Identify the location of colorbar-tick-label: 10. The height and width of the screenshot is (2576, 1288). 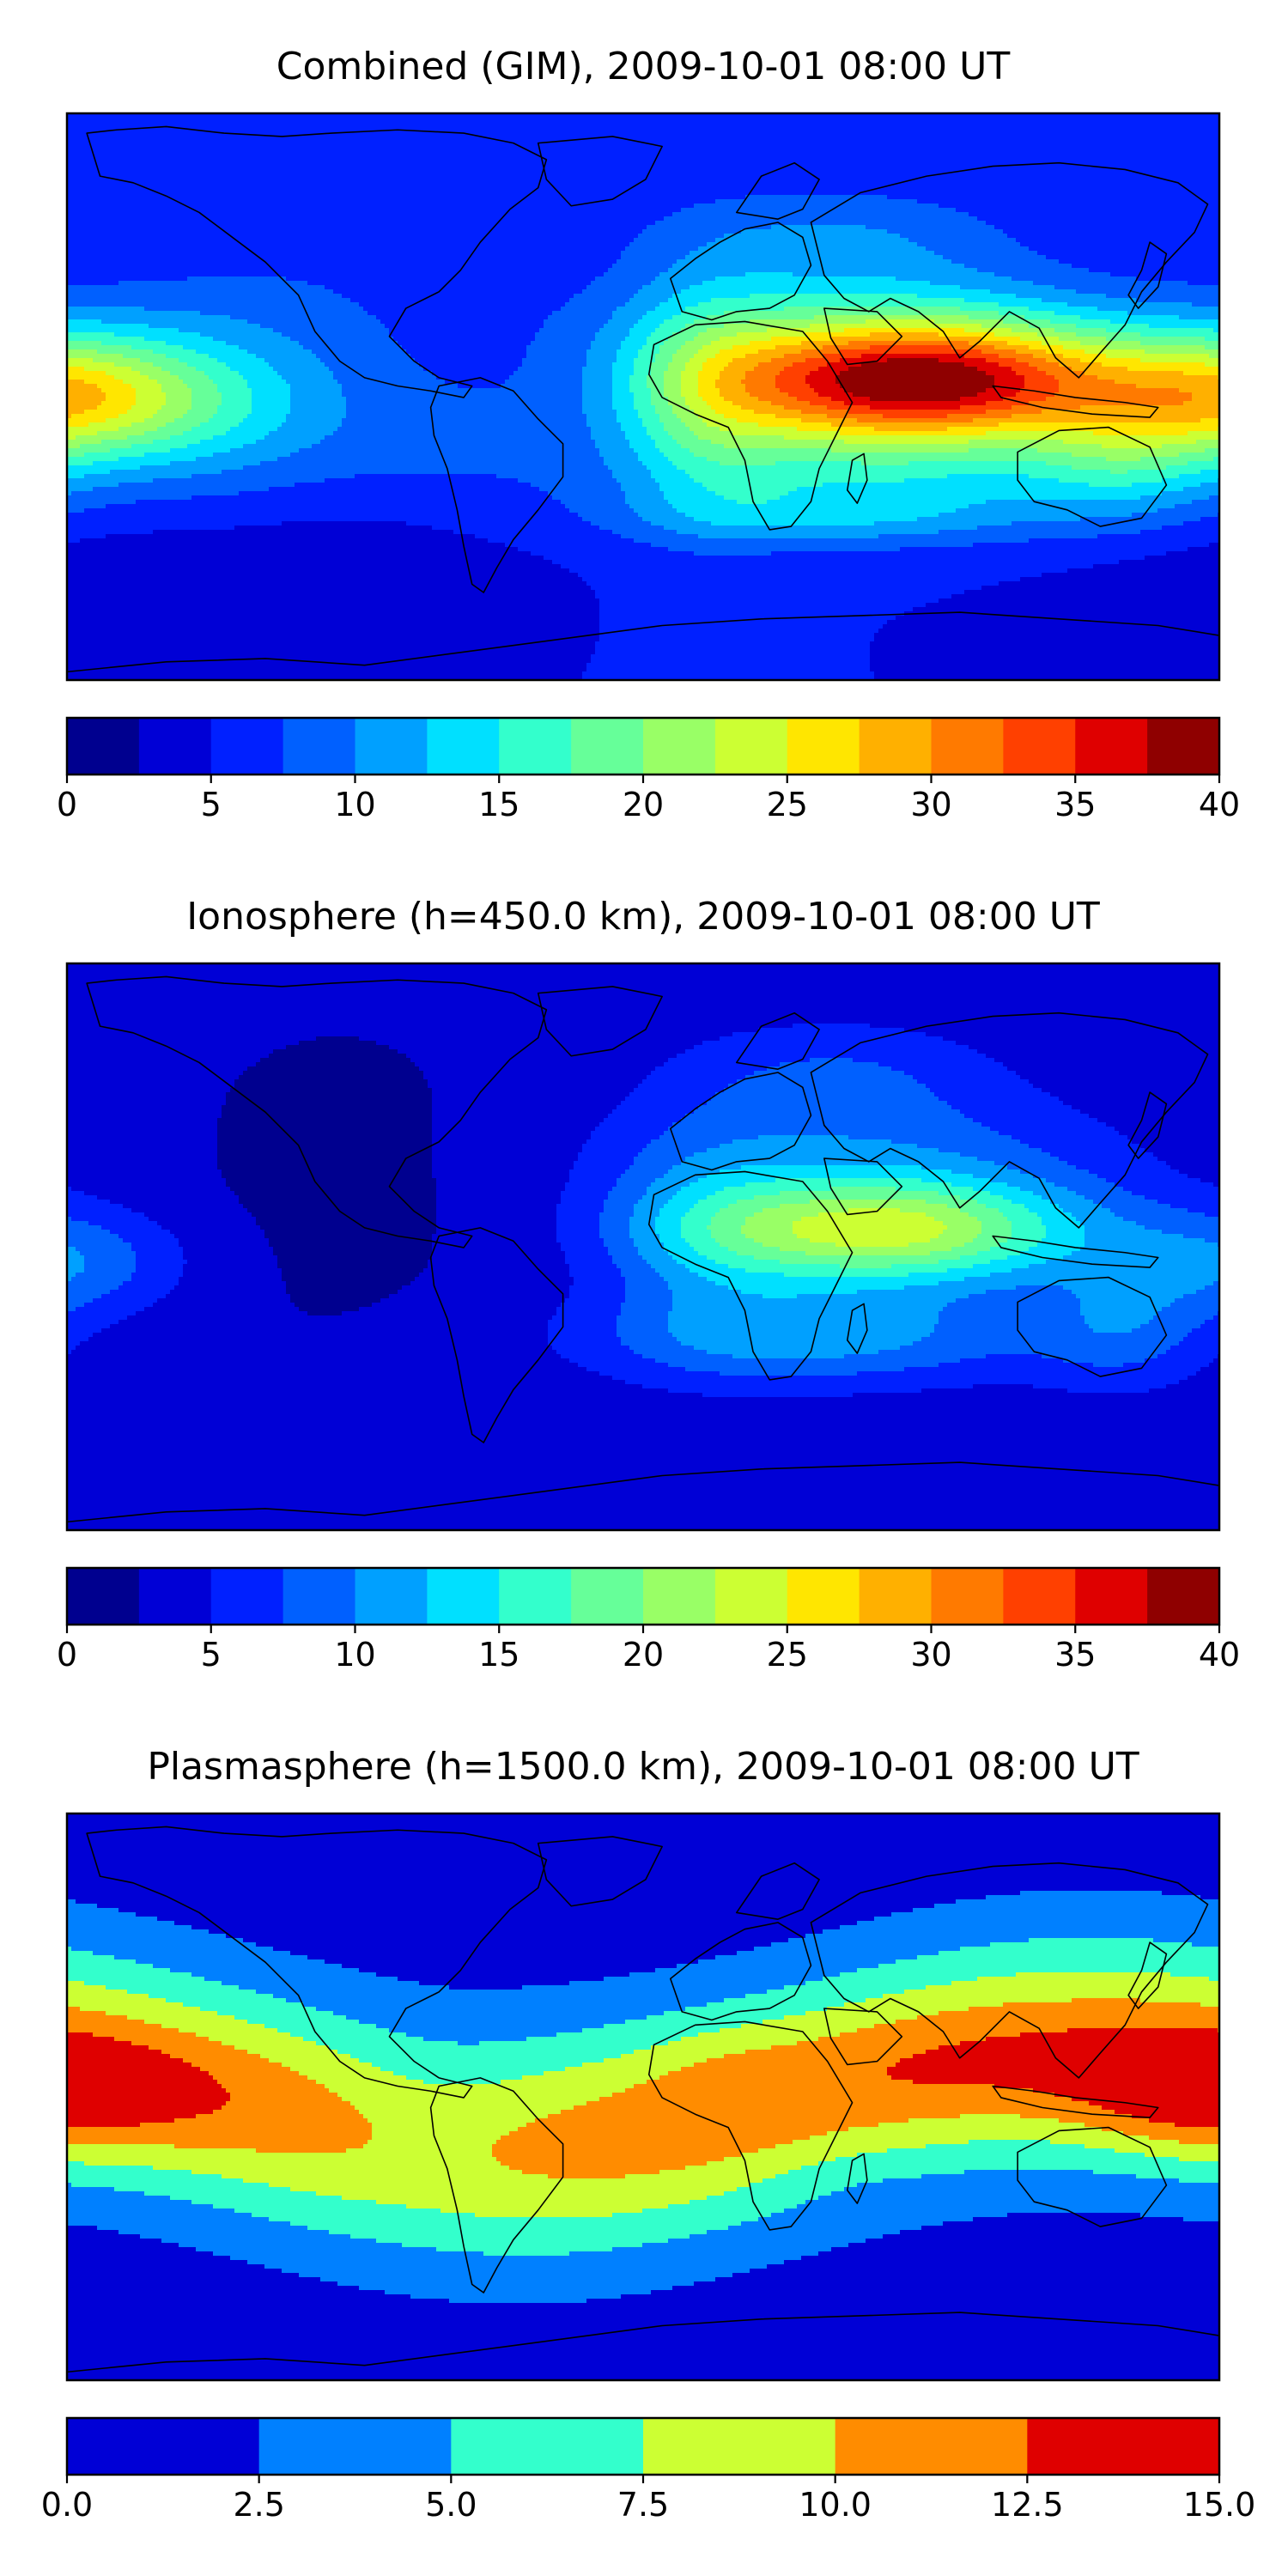
(355, 804).